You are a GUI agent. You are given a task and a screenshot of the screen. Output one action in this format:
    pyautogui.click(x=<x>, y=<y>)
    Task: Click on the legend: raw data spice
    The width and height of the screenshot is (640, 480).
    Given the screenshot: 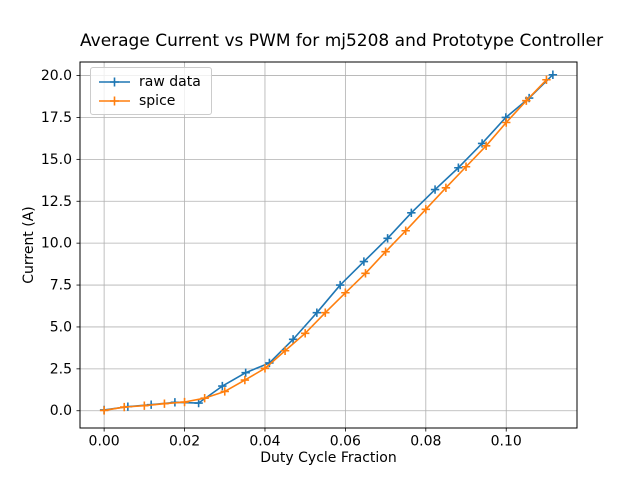 What is the action you would take?
    pyautogui.click(x=151, y=91)
    